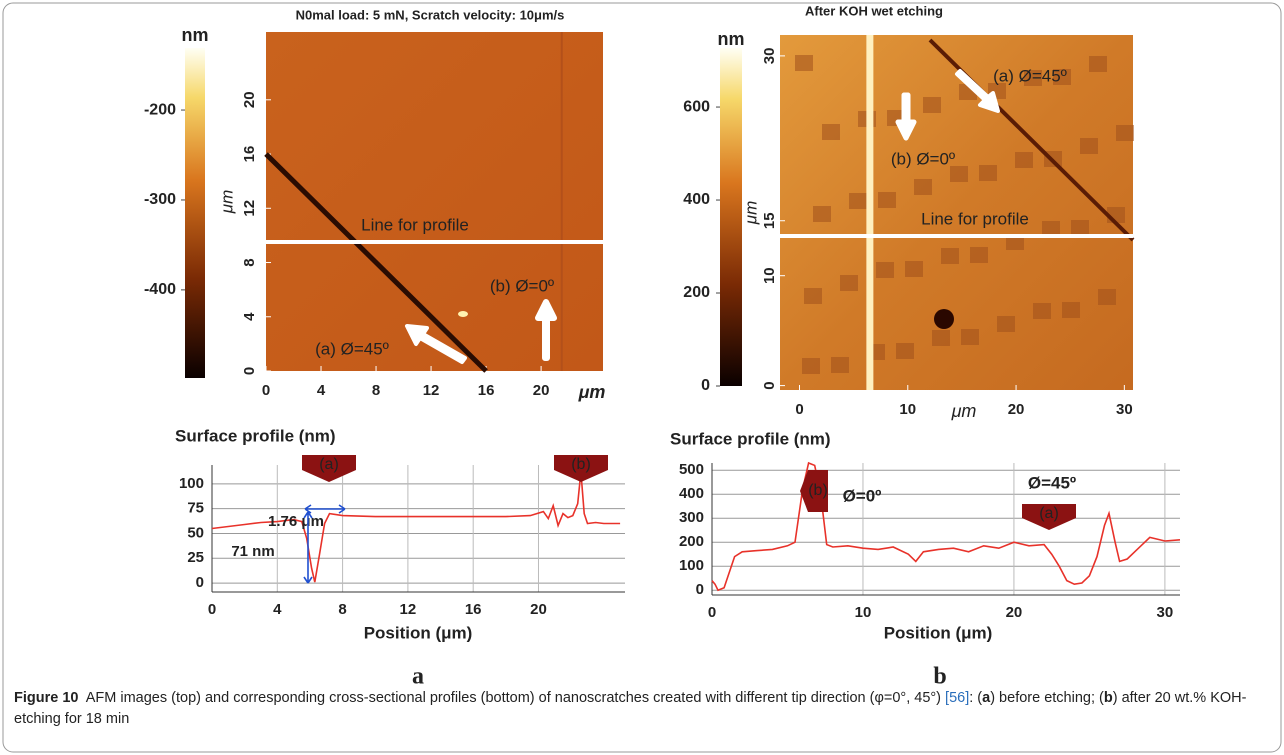 The height and width of the screenshot is (755, 1284). What do you see at coordinates (691, 493) in the screenshot?
I see `y-tick-label: 400` at bounding box center [691, 493].